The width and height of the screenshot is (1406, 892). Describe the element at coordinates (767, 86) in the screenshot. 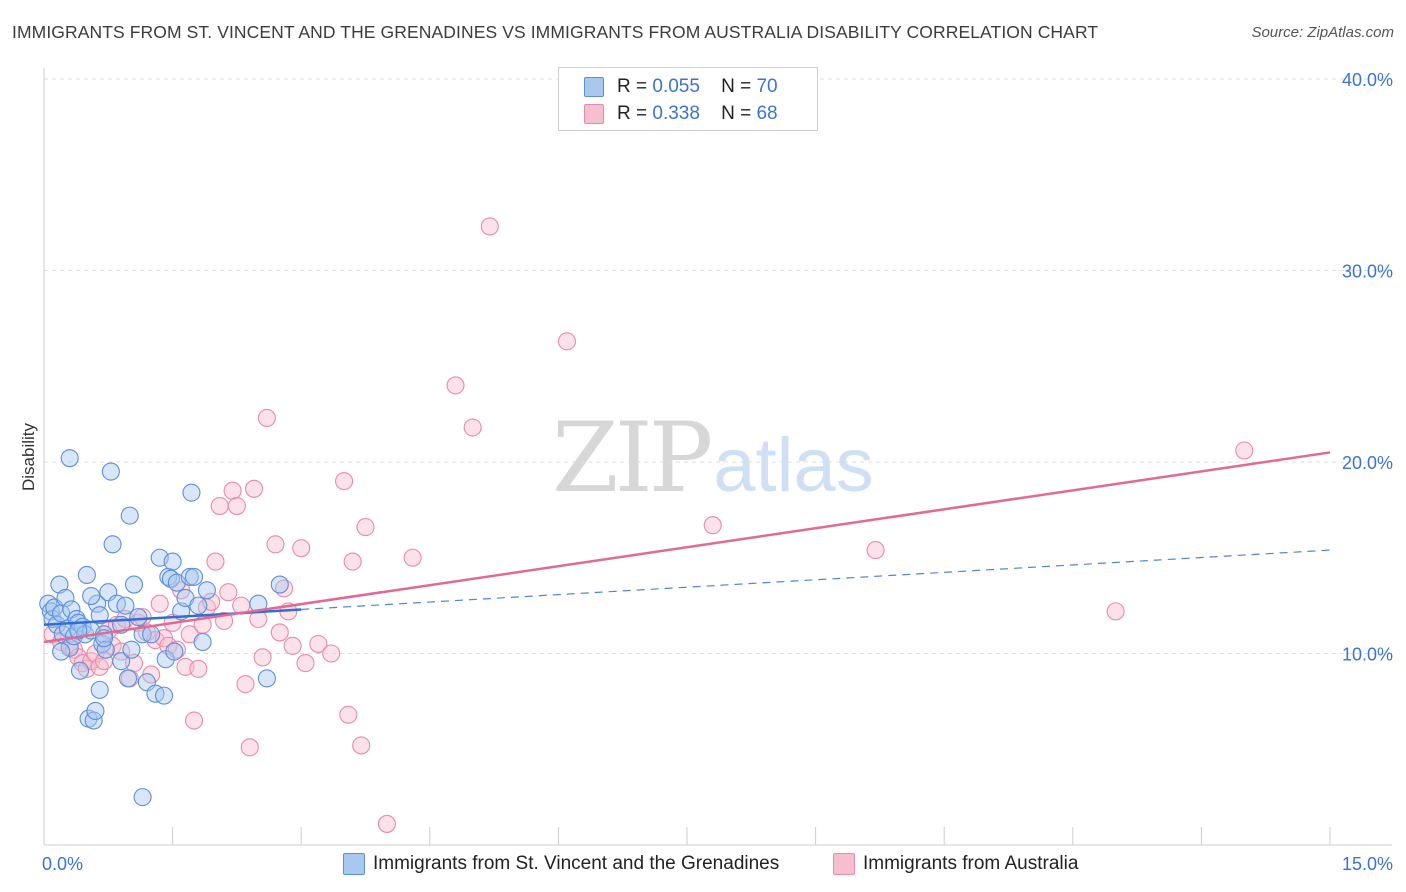

I see `n-value-blue: 70` at that location.